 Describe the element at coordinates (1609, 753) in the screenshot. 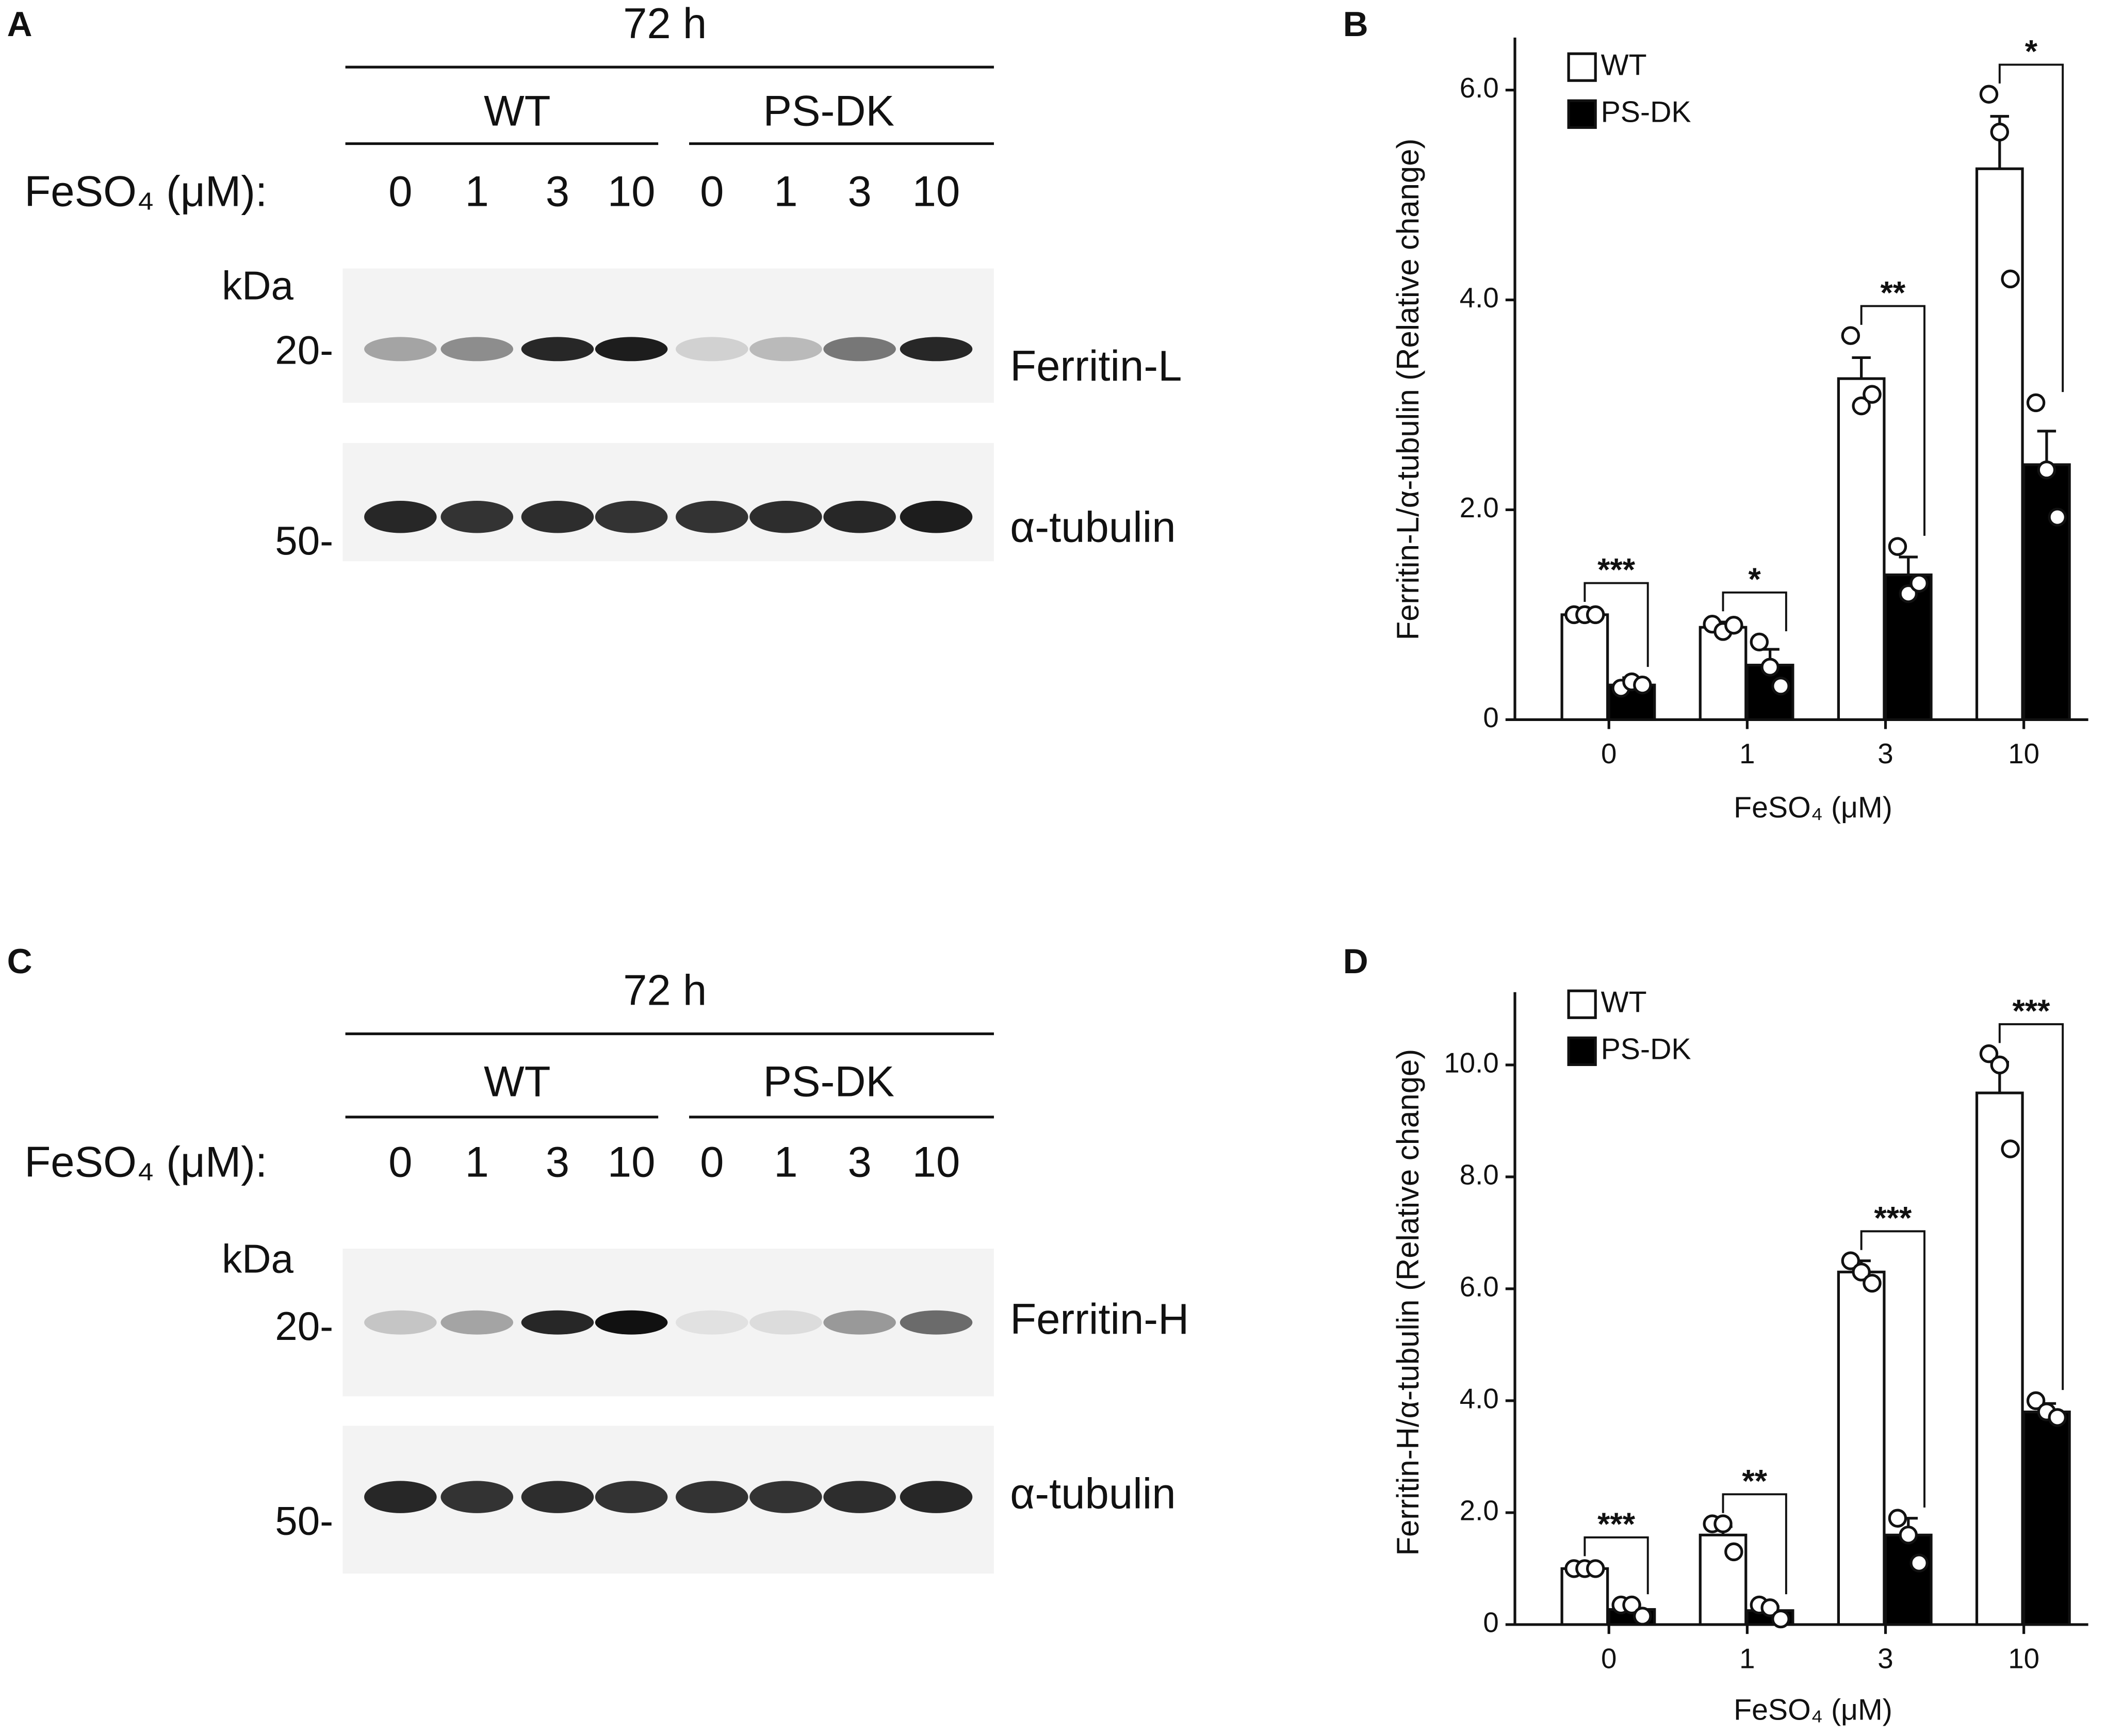

I see `x-tick-label: 0` at that location.